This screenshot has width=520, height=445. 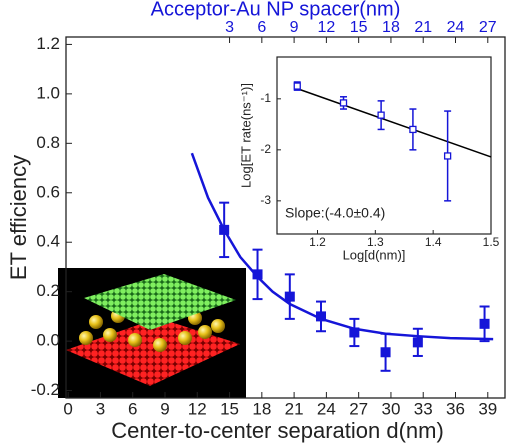 What do you see at coordinates (487, 408) in the screenshot?
I see `x-tick-label: 39` at bounding box center [487, 408].